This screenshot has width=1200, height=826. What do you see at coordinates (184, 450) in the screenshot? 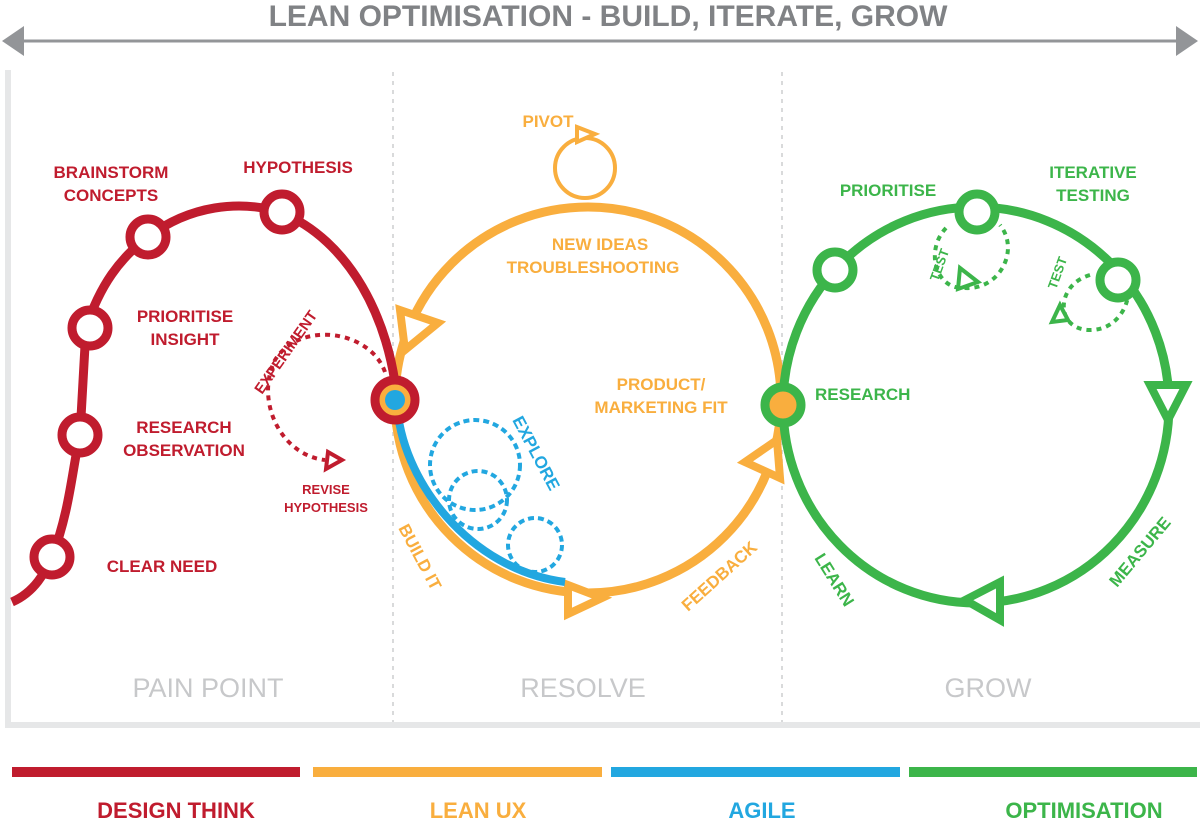
I see `label-observation: OBSERVATION` at bounding box center [184, 450].